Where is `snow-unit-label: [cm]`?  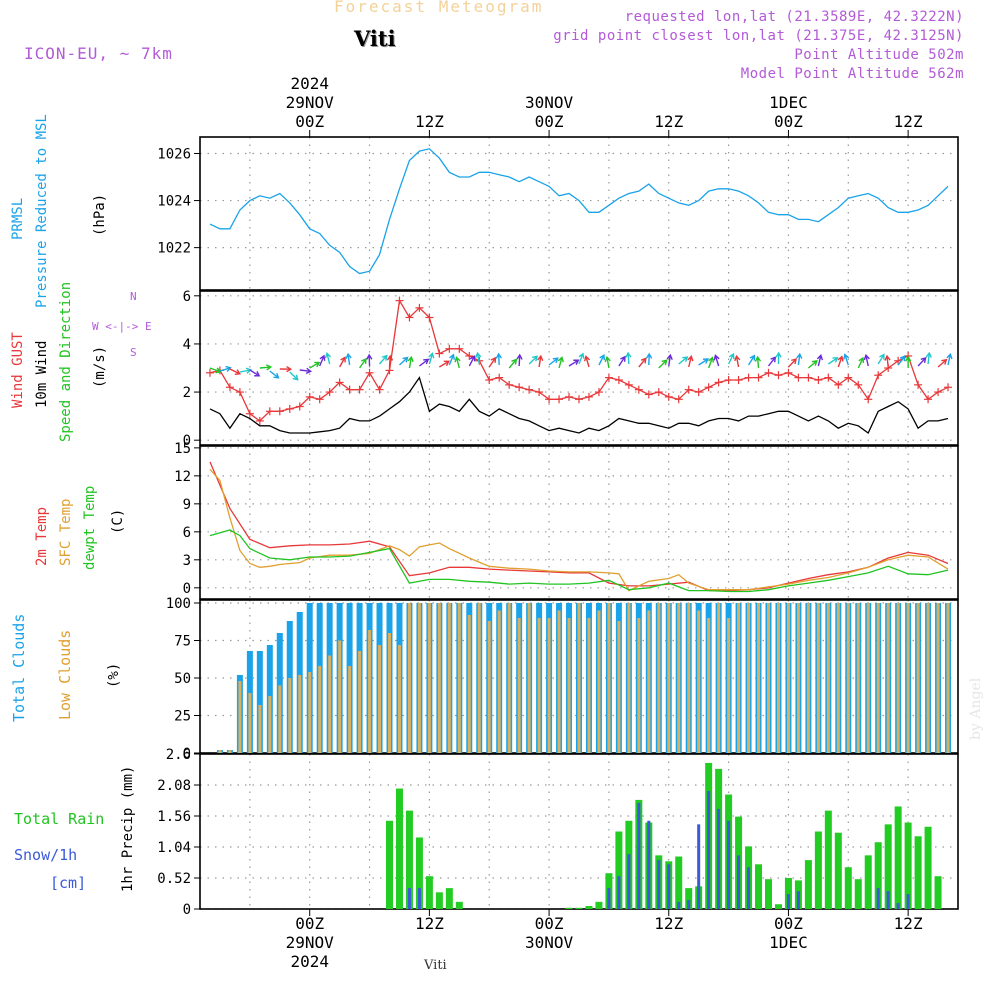
snow-unit-label: [cm] is located at coordinates (68, 883).